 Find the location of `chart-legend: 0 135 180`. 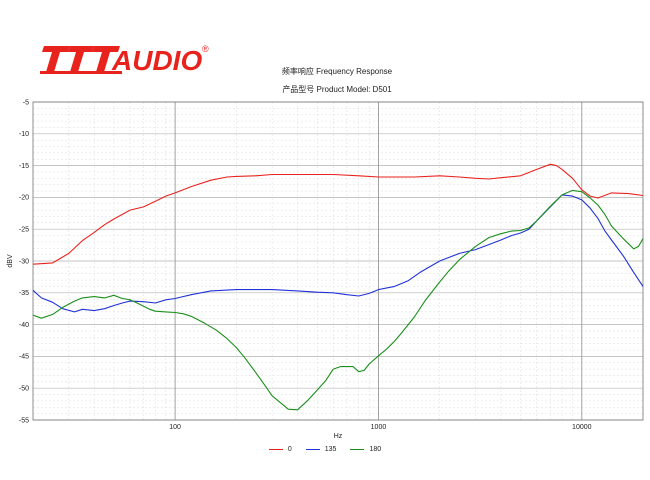

chart-legend: 0 135 180 is located at coordinates (325, 449).